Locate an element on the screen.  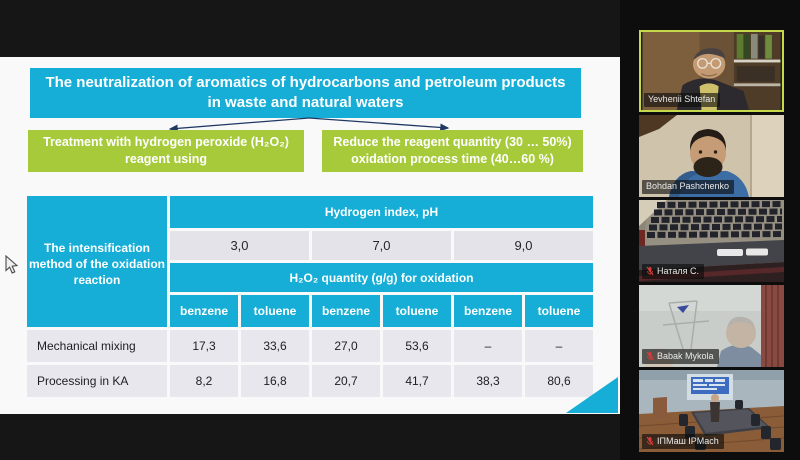
participant-name: Bohdan Pashchenko is located at coordinates (688, 186).